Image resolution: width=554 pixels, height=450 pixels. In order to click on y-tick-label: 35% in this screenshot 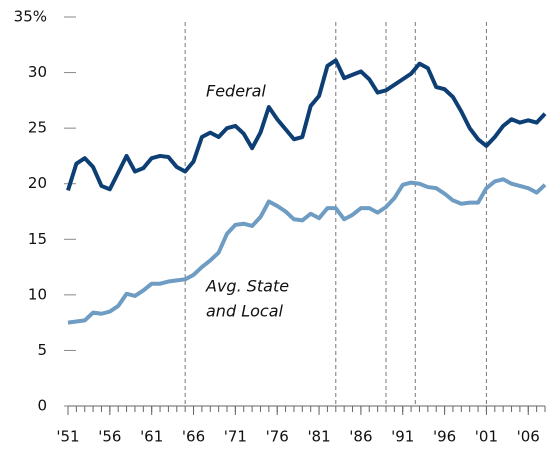, I will do `click(30, 17)`.